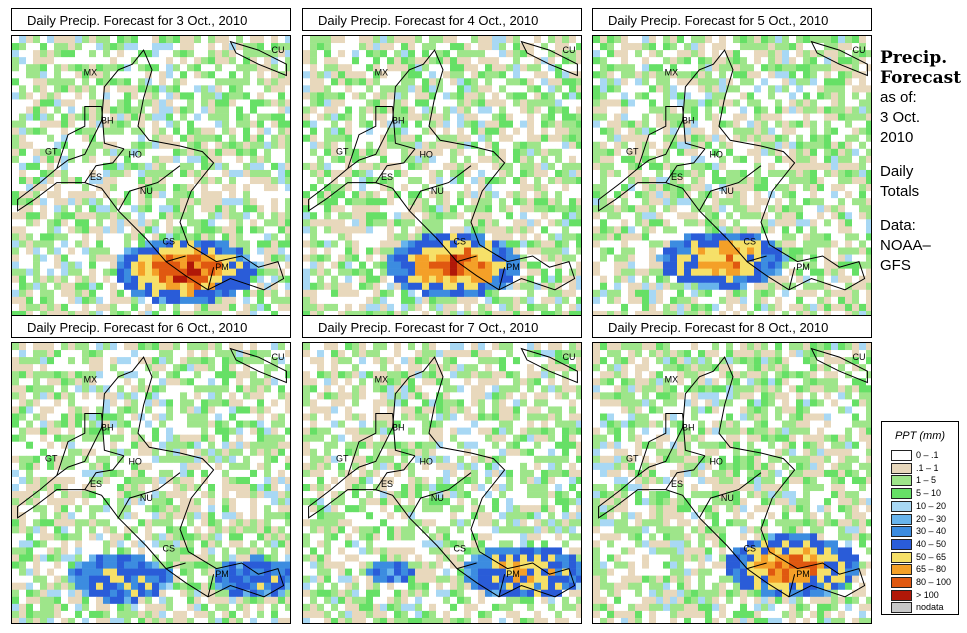  I want to click on panel-title: Daily Precip. Forecast for 6 Oct., 2010, so click(151, 326).